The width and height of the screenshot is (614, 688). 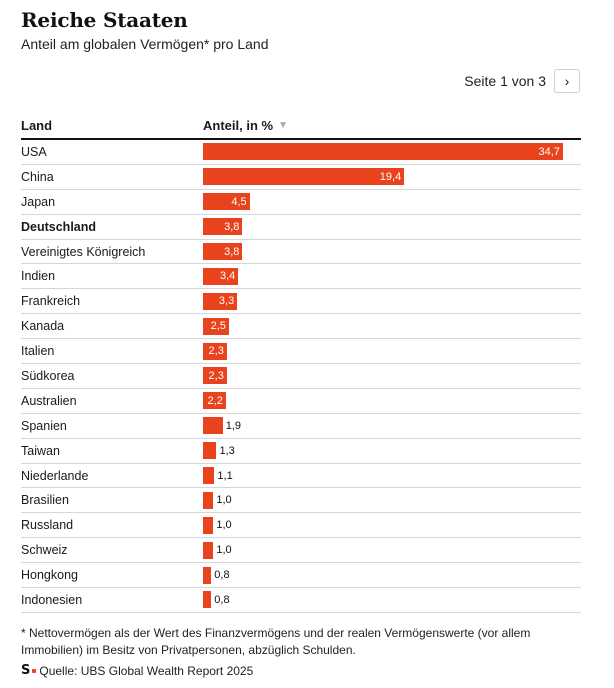 What do you see at coordinates (40, 450) in the screenshot?
I see `country-name: Taiwan` at bounding box center [40, 450].